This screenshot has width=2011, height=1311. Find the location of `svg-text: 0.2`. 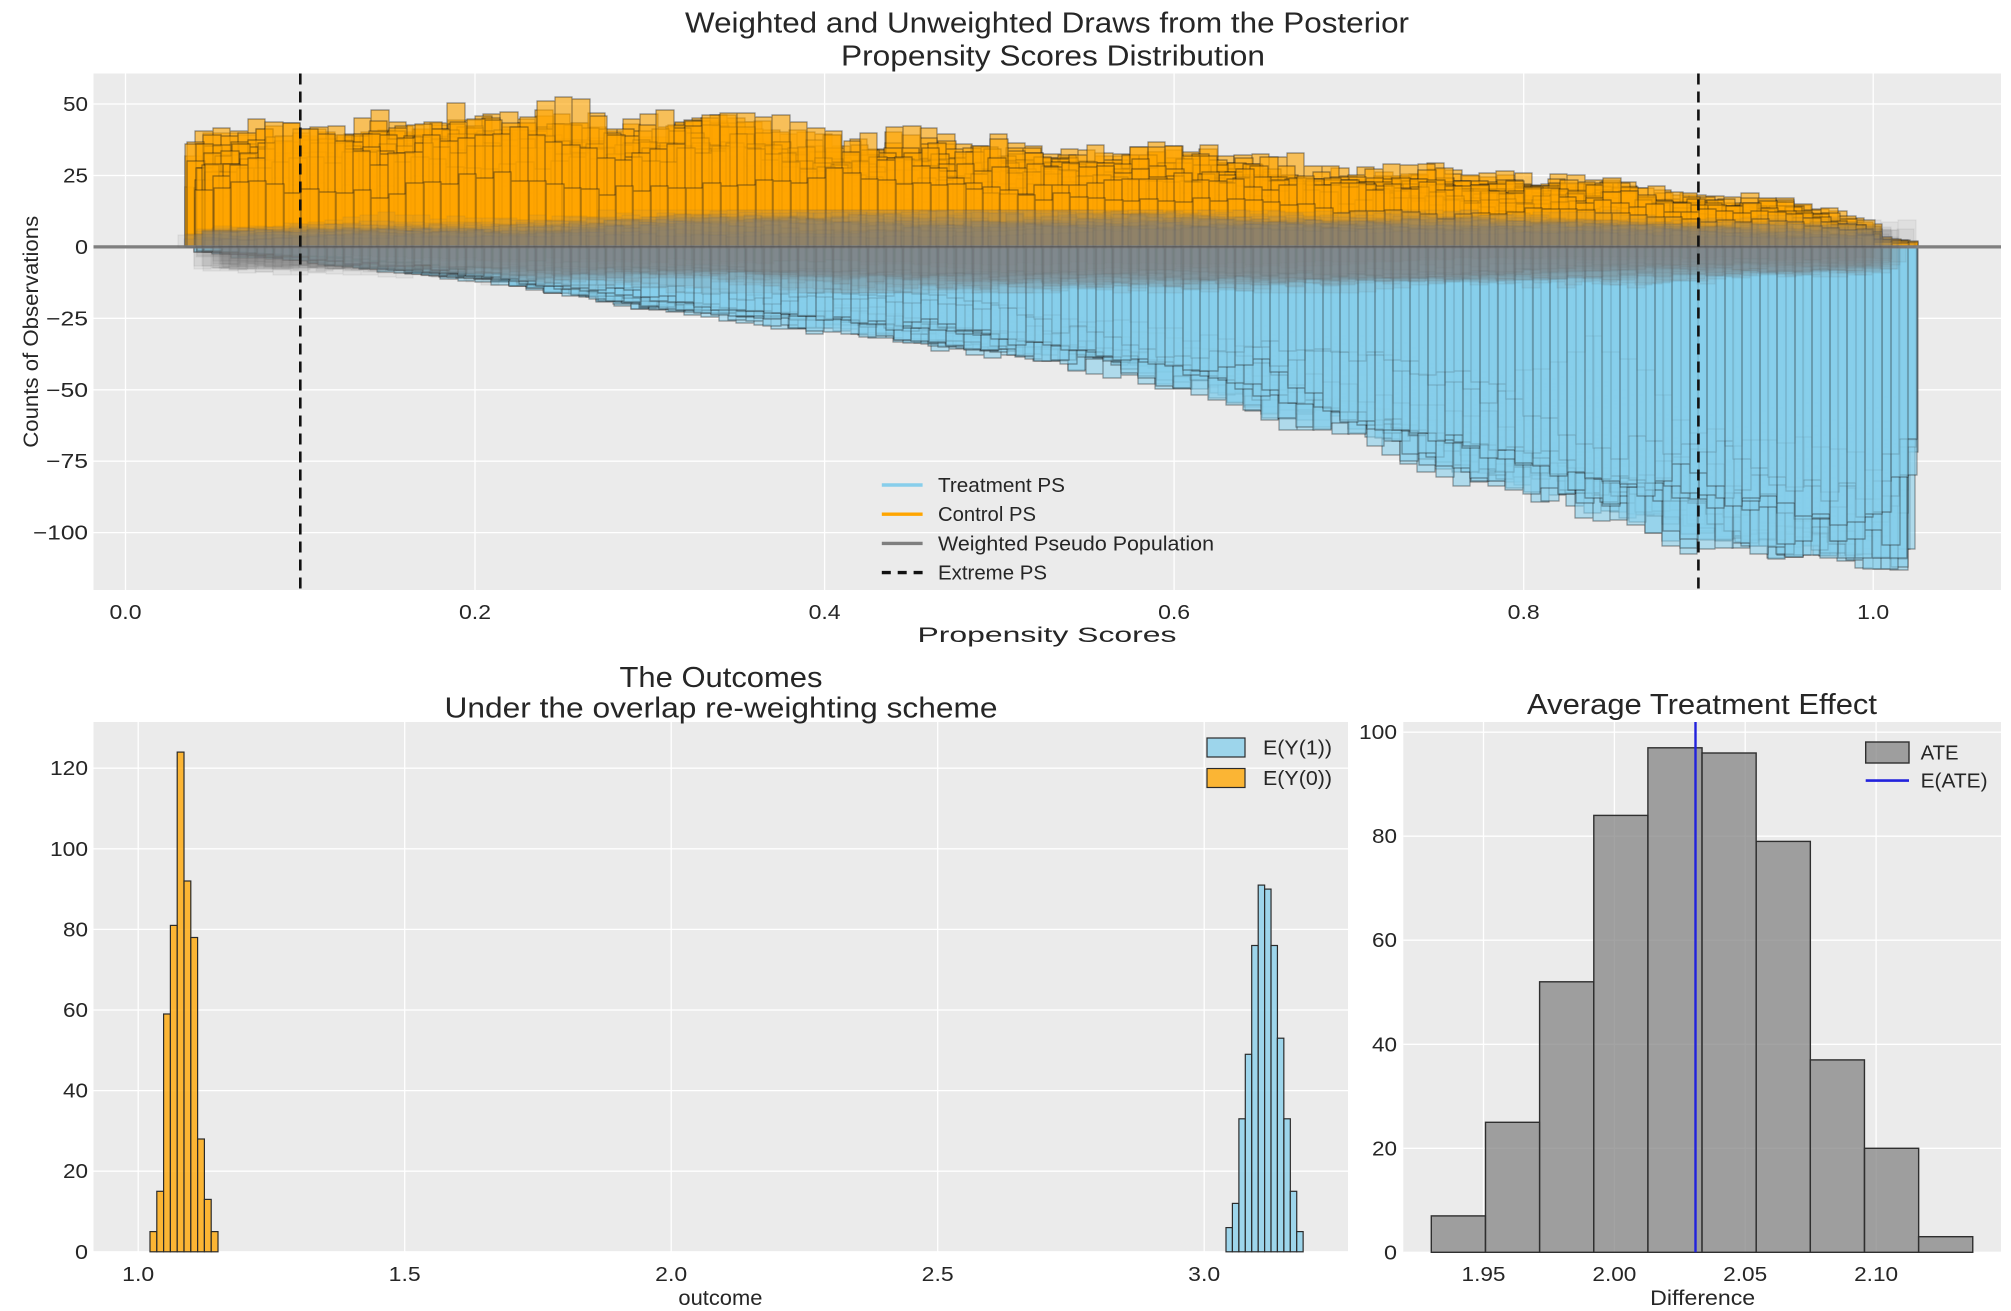

svg-text: 0.2 is located at coordinates (475, 613).